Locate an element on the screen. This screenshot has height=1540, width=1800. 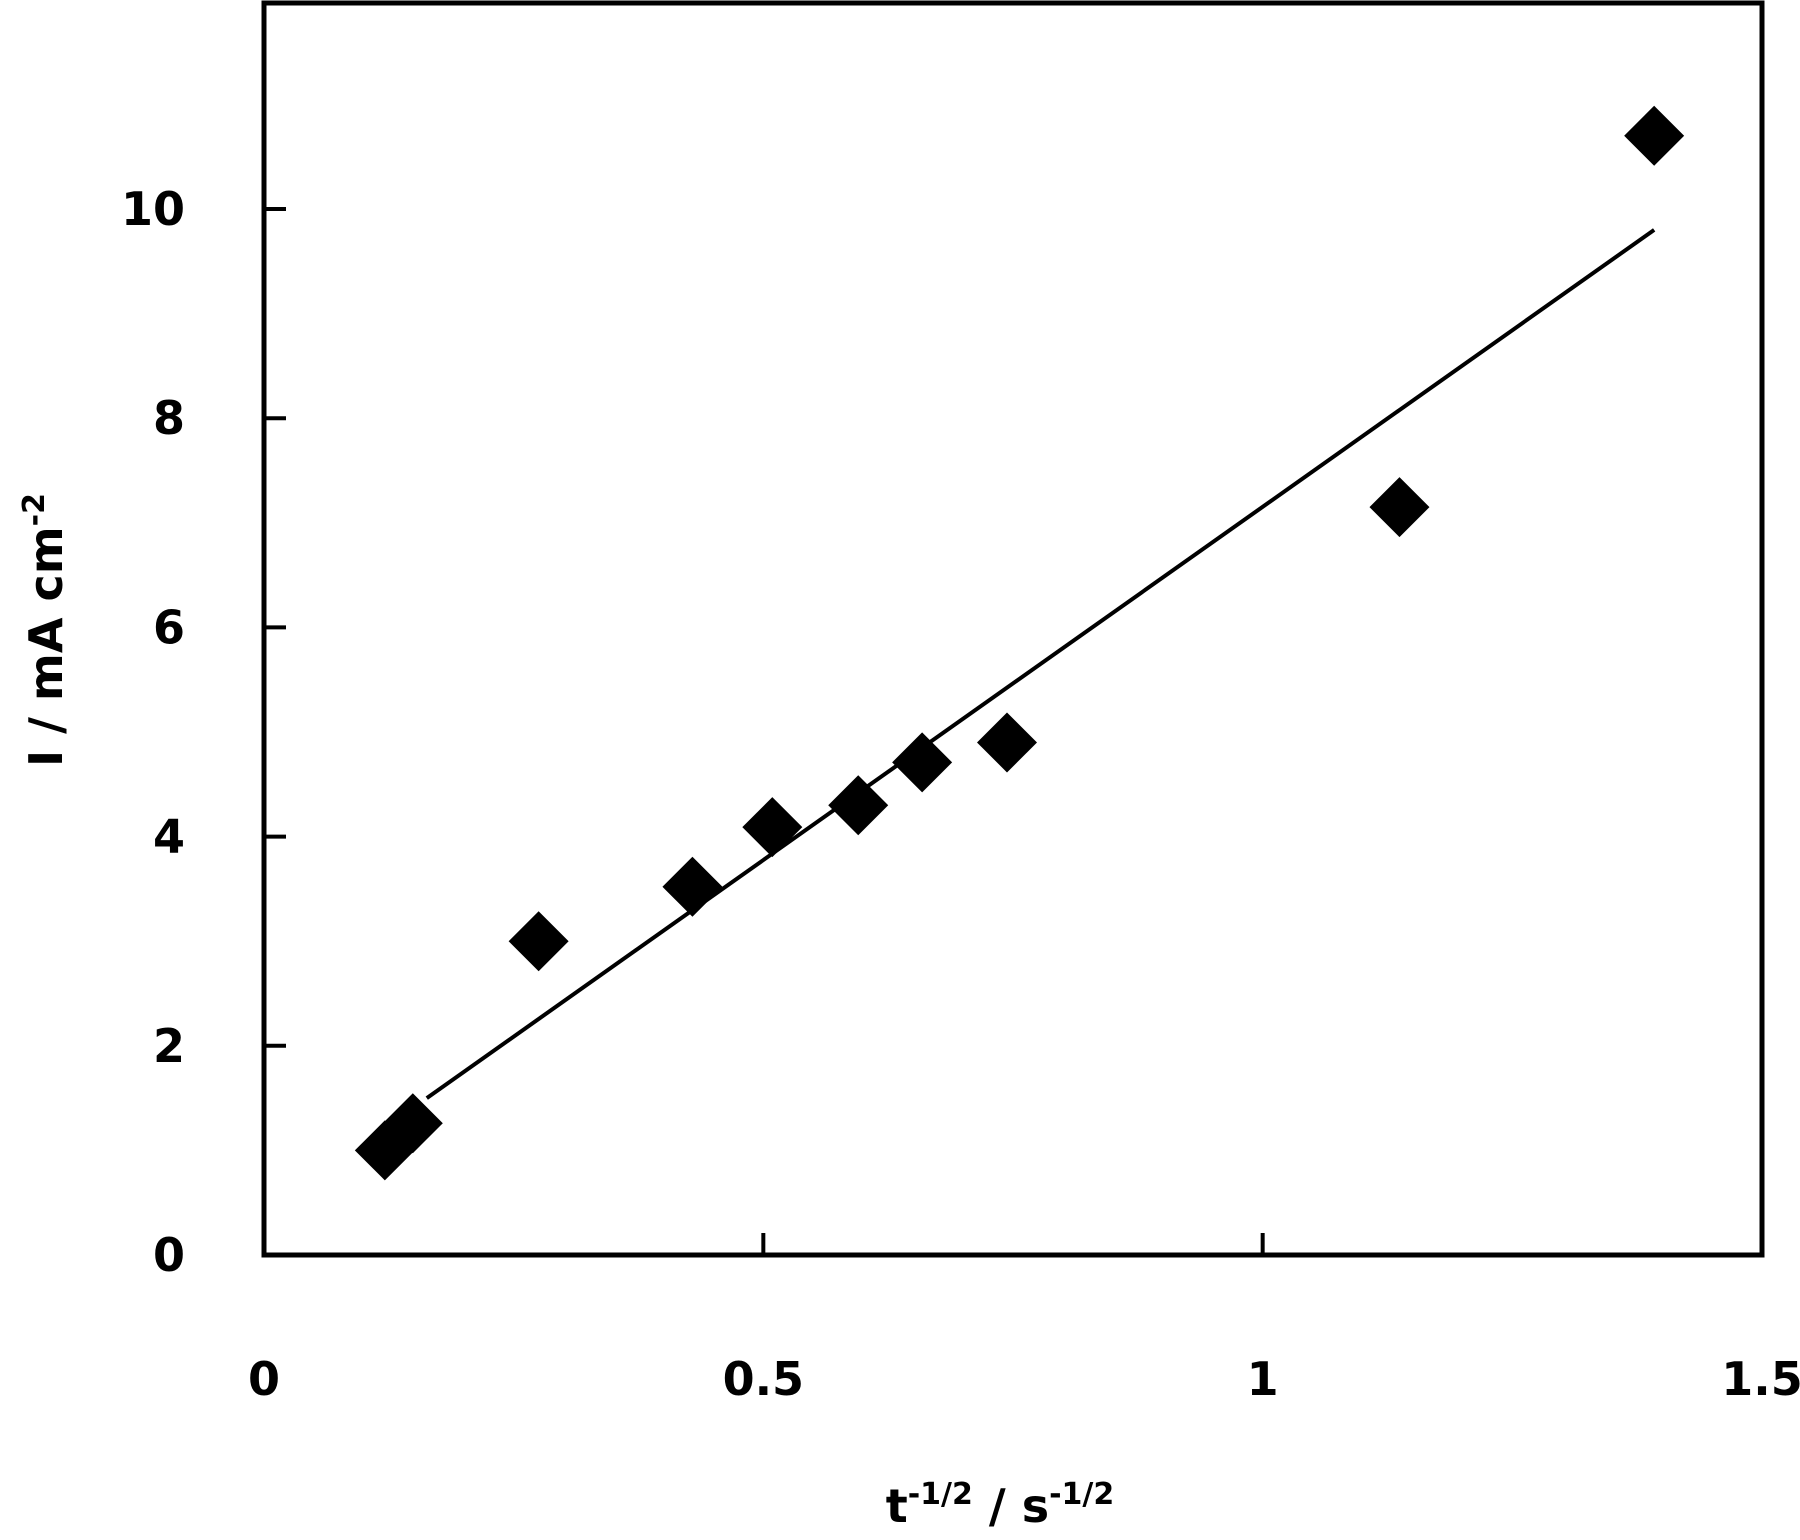
y-tick-label: 0 is located at coordinates (169, 1255).